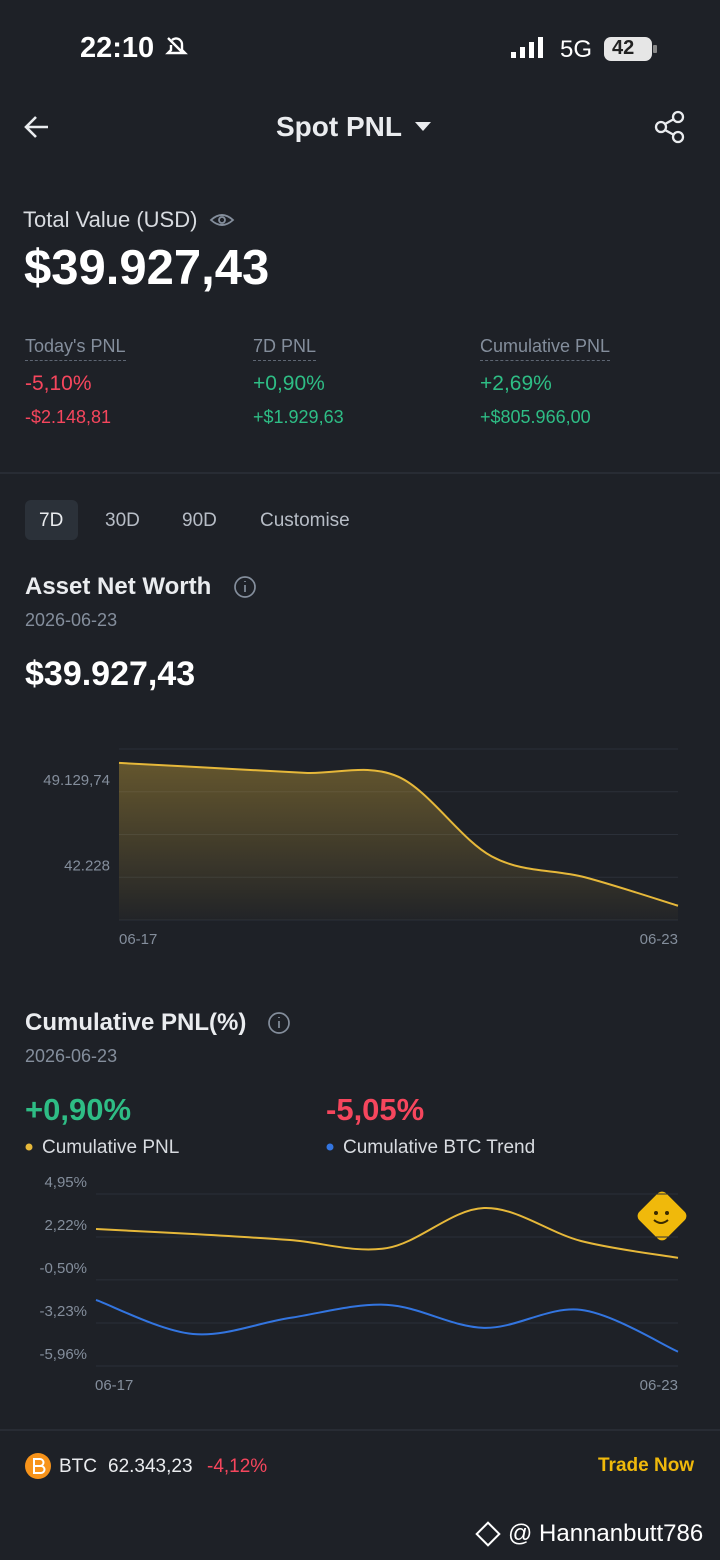 Image resolution: width=720 pixels, height=1560 pixels. What do you see at coordinates (78, 1466) in the screenshot?
I see `ticker-symbol: BTC` at bounding box center [78, 1466].